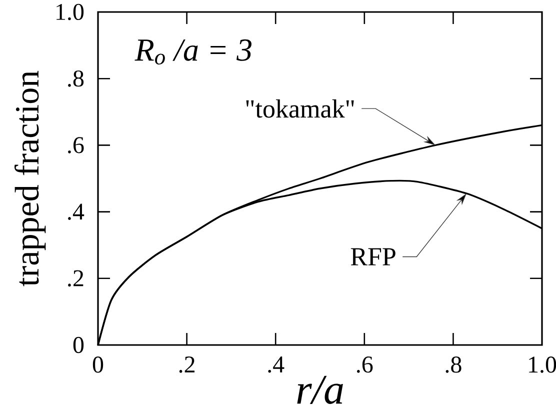 This screenshot has height=416, width=556. Describe the element at coordinates (76, 78) in the screenshot. I see `y-tick-label: .8` at that location.